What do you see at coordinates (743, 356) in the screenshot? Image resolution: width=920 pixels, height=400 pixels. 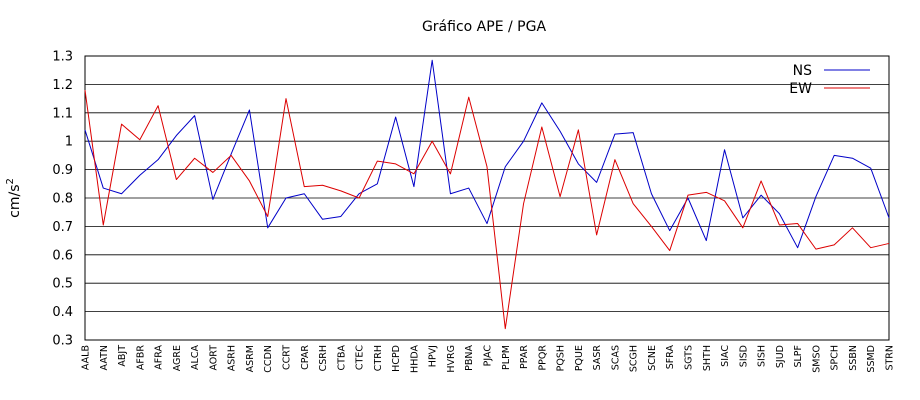 I see `x-tick-label: SISD` at bounding box center [743, 356].